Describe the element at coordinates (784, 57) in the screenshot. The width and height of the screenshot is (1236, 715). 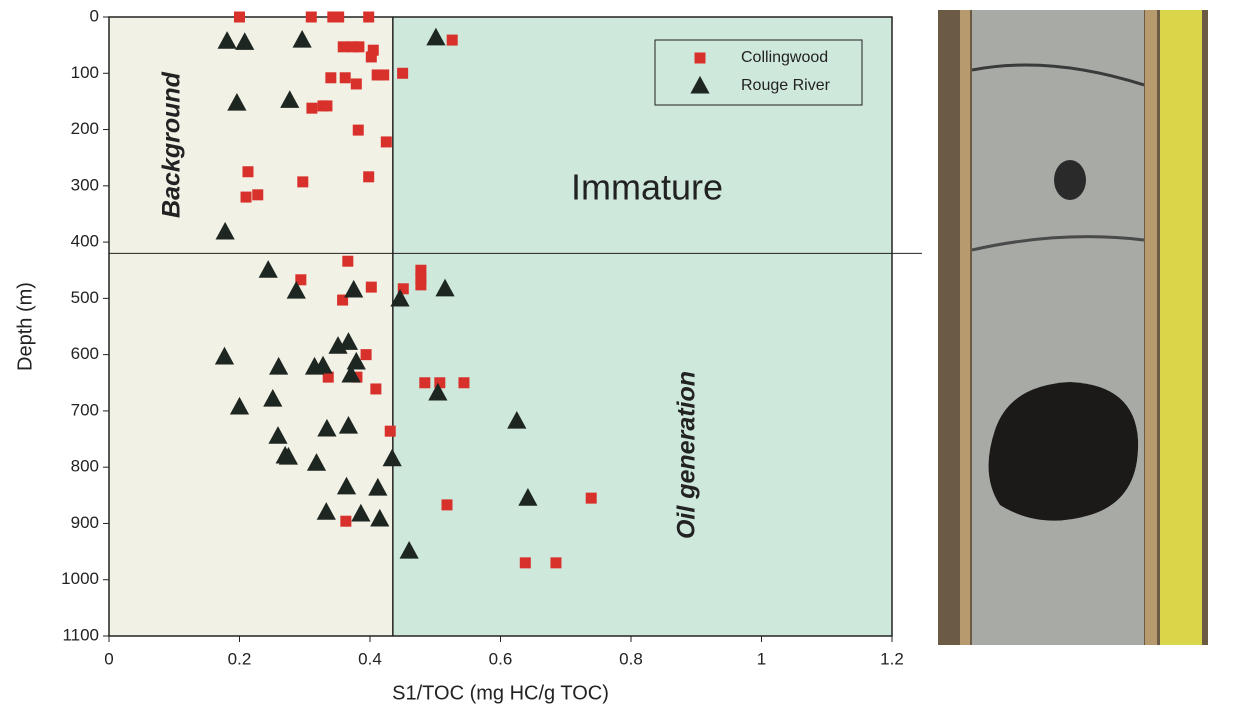
I see `legend-label: Collingwood` at that location.